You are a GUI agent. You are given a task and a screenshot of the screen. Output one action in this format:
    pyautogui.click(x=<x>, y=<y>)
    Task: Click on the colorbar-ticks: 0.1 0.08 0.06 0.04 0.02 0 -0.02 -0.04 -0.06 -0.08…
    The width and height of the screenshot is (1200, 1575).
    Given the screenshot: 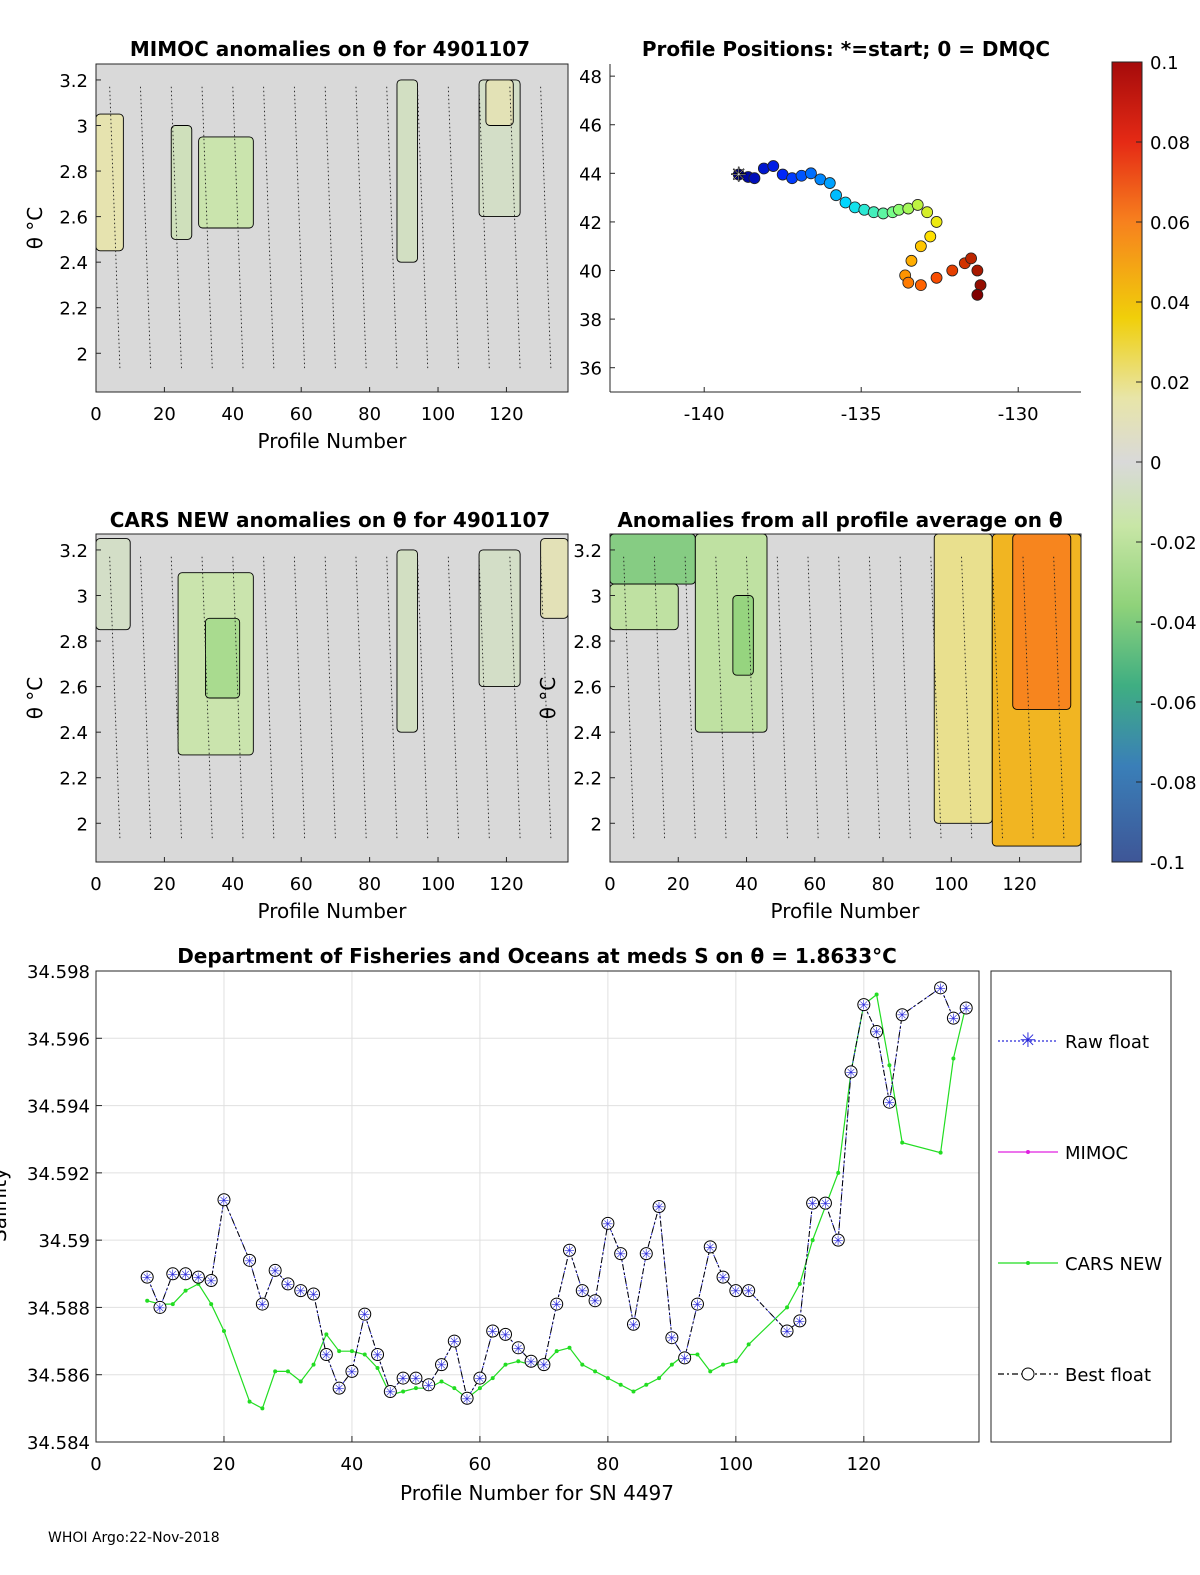 What is the action you would take?
    pyautogui.click(x=1166, y=463)
    